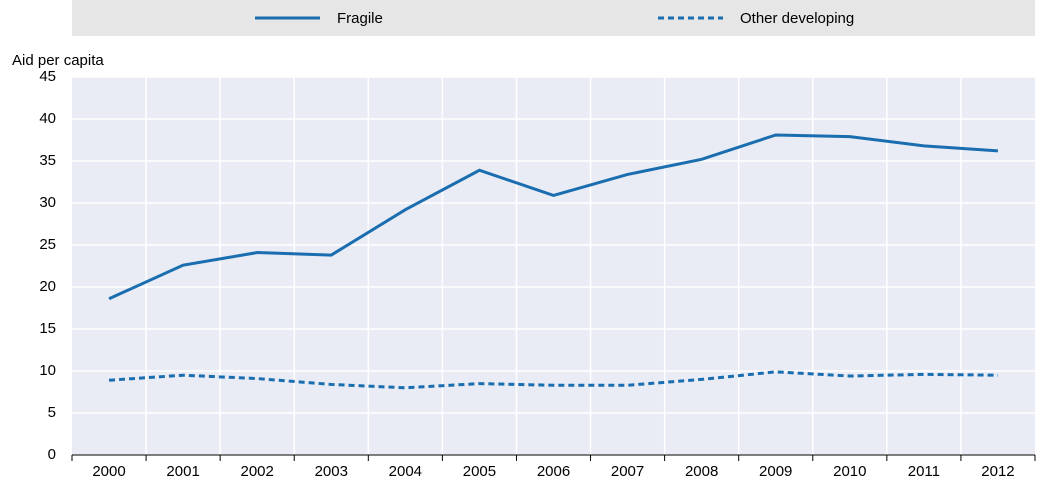 Image resolution: width=1045 pixels, height=485 pixels. I want to click on legend-background, so click(553, 18).